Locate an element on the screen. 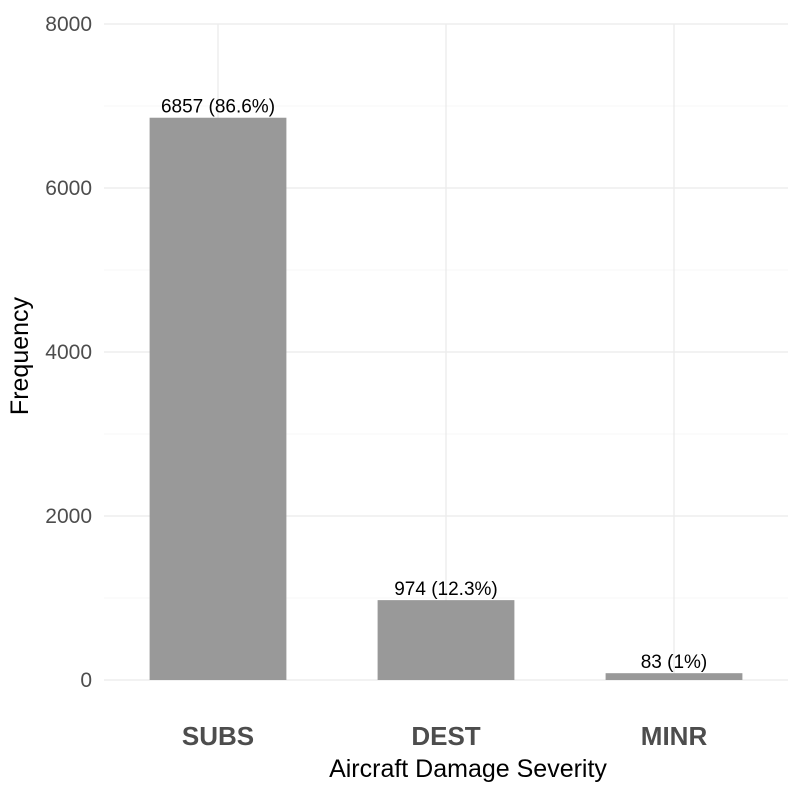 This screenshot has height=788, width=790. x-tick-label: DEST is located at coordinates (445, 736).